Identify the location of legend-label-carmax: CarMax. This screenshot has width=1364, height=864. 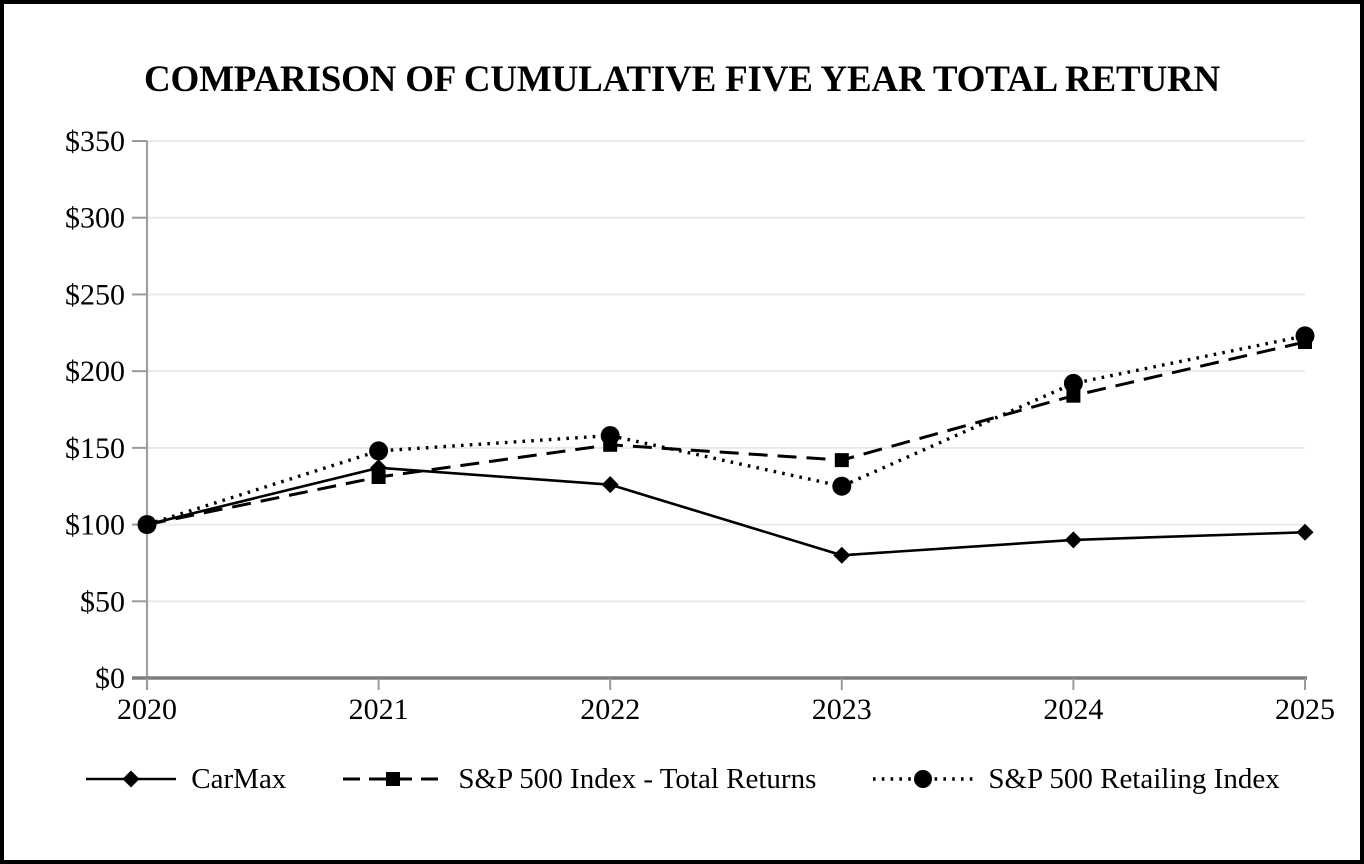
(239, 778).